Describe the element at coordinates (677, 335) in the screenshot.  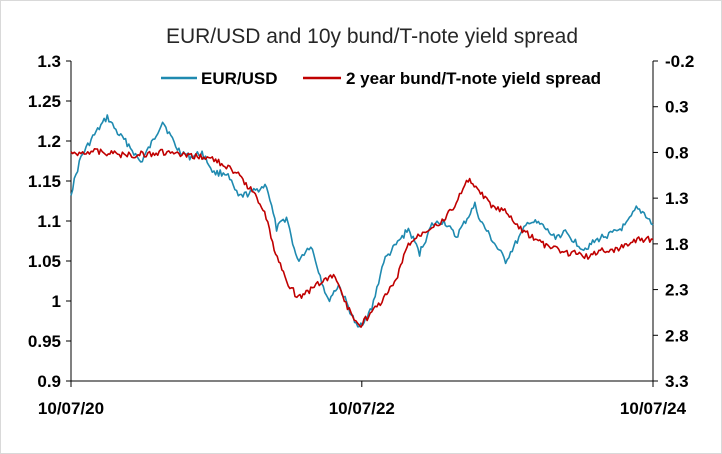
I see `right-y-tick-label: 2.8` at that location.